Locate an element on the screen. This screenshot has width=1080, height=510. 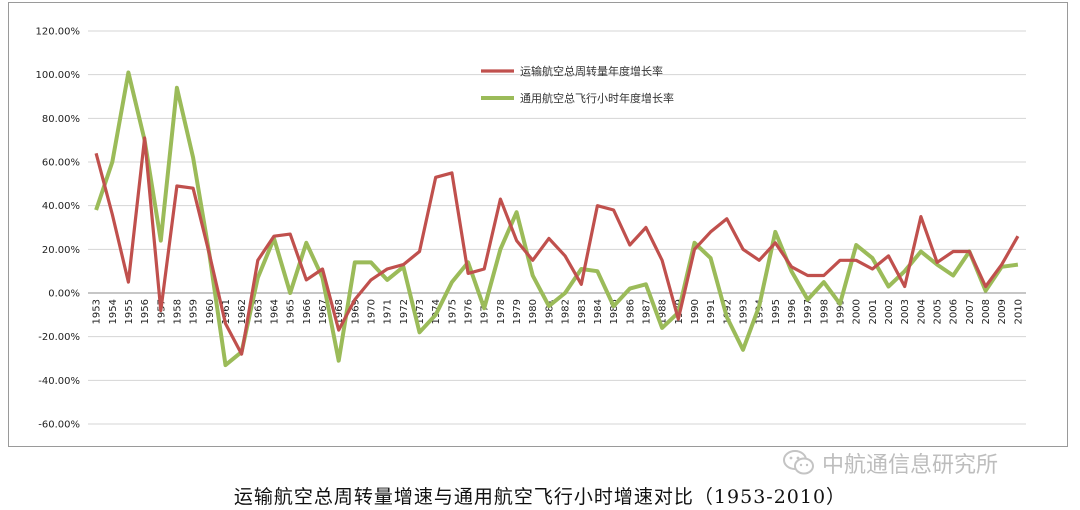
x-tick-label: 1979 is located at coordinates (517, 311).